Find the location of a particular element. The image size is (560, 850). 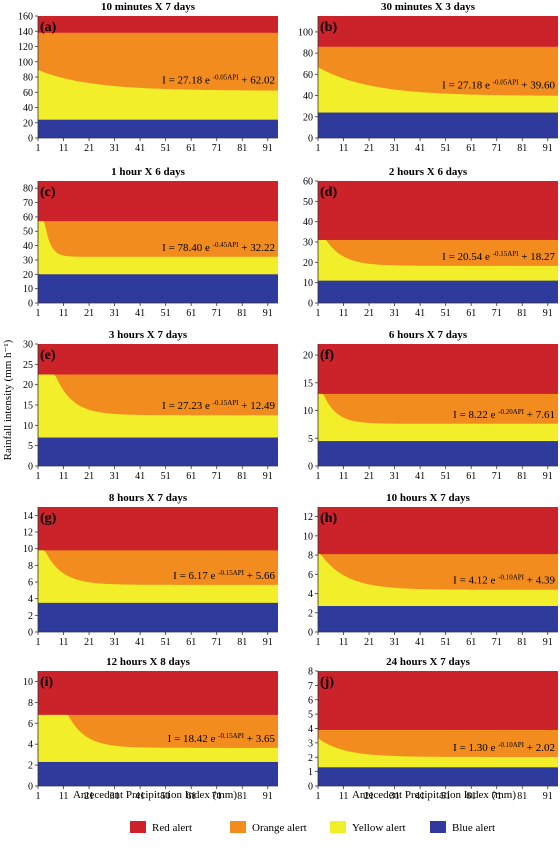

y-tick-label: 1 is located at coordinates (310, 772).